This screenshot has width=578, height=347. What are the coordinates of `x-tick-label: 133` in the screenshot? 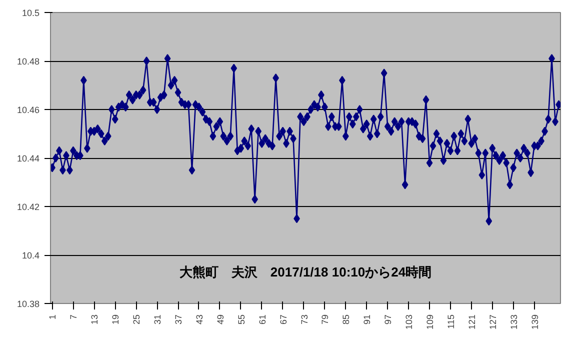 It's located at (513, 322).